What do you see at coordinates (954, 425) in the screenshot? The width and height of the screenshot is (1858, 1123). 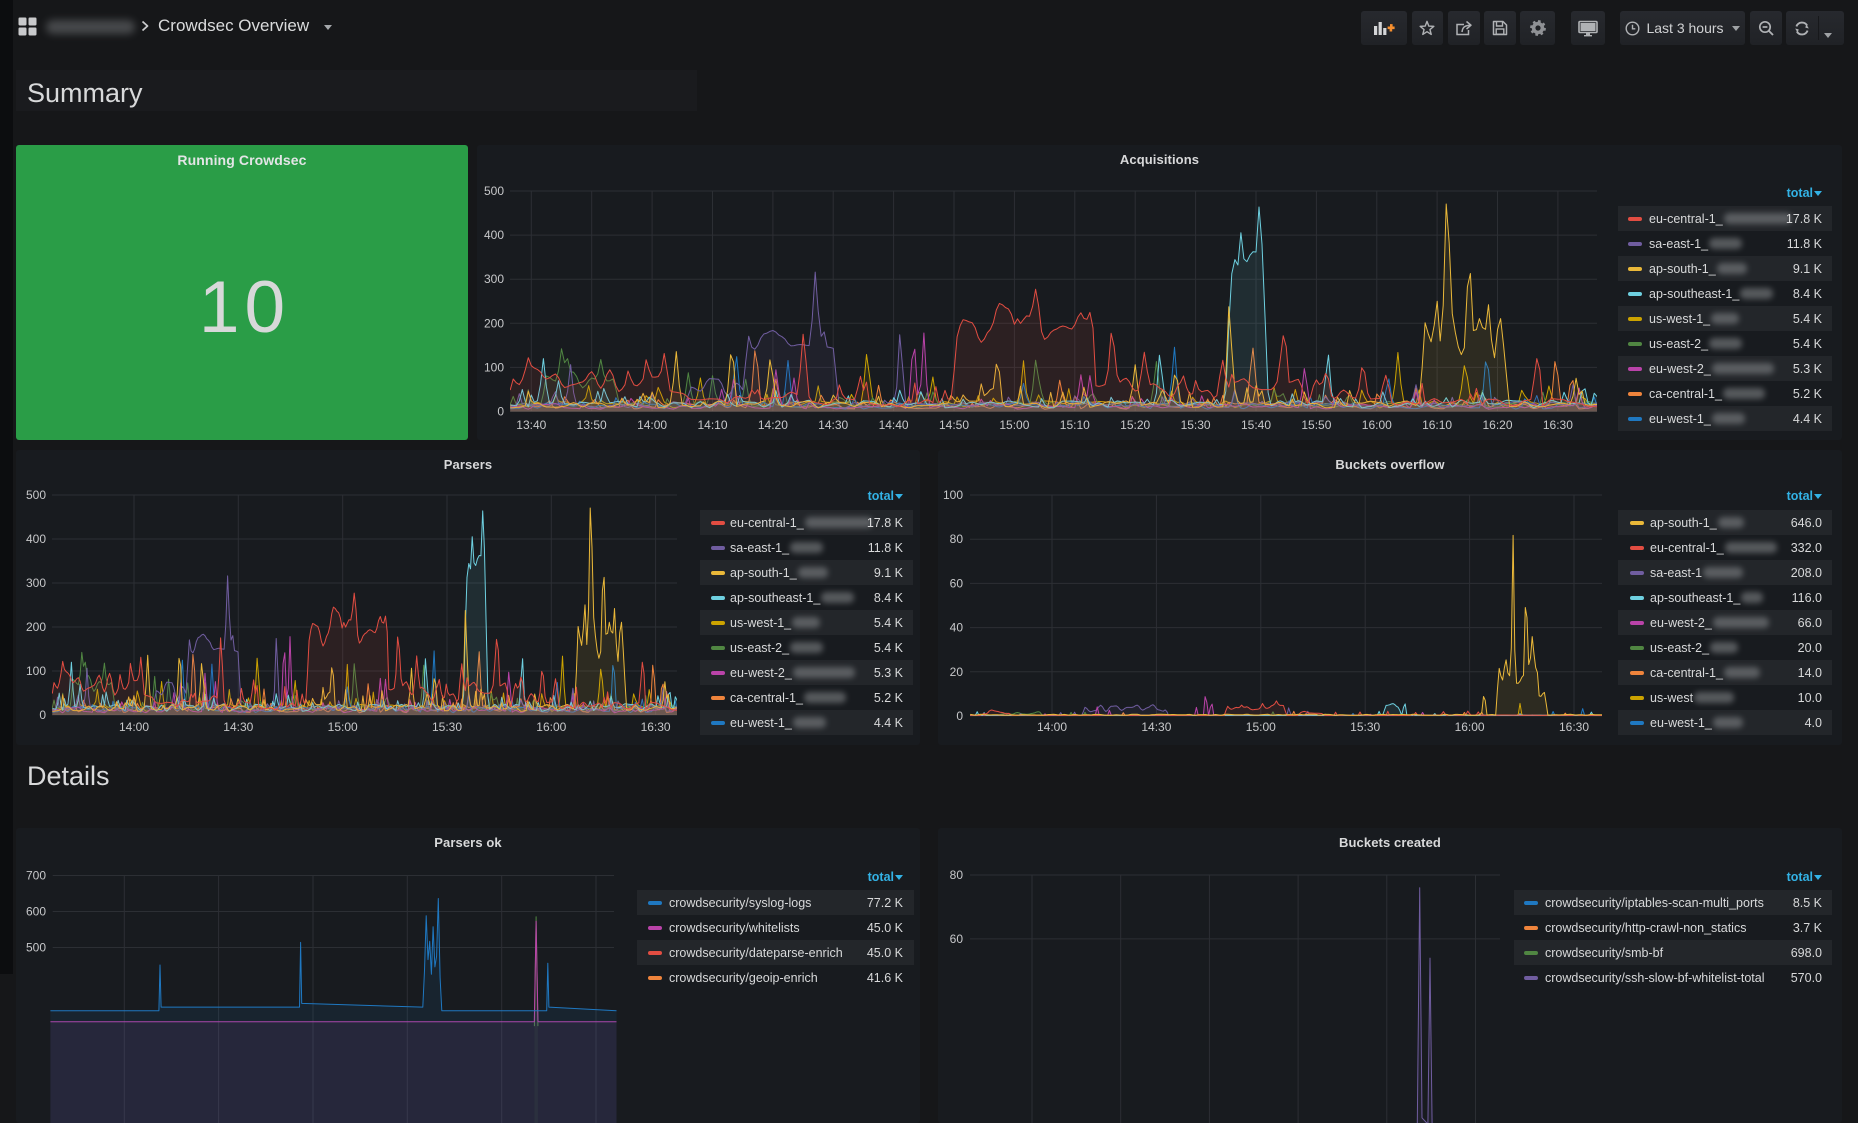 I see `svg-text: 14:50` at bounding box center [954, 425].